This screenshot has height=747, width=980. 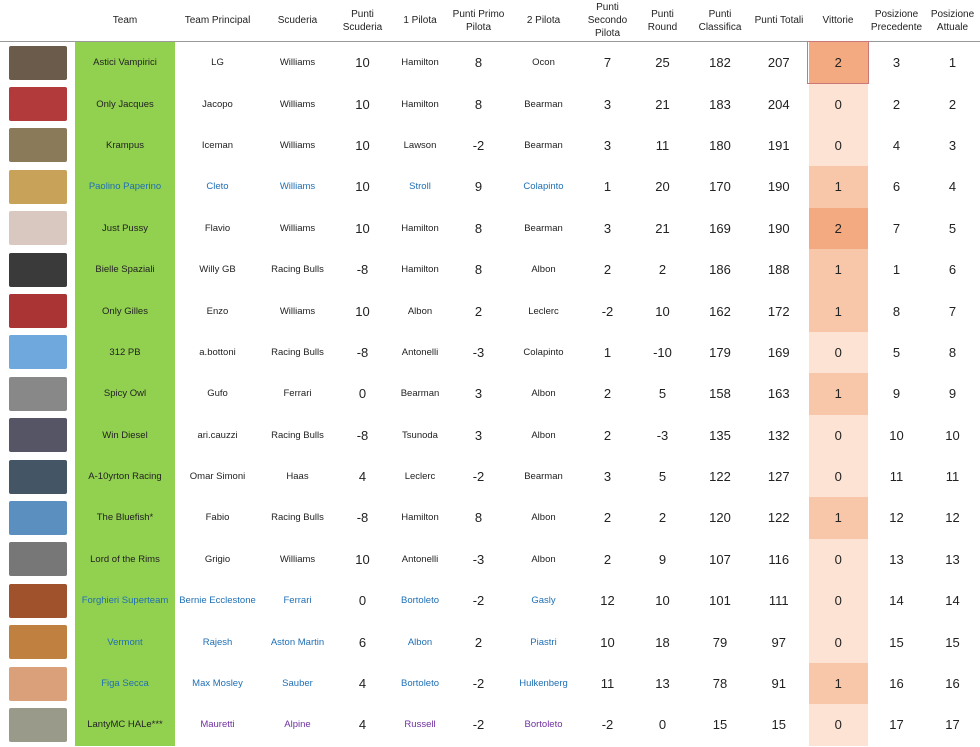 What do you see at coordinates (607, 21) in the screenshot?
I see `header-cell: Punti Secondo Pilota` at bounding box center [607, 21].